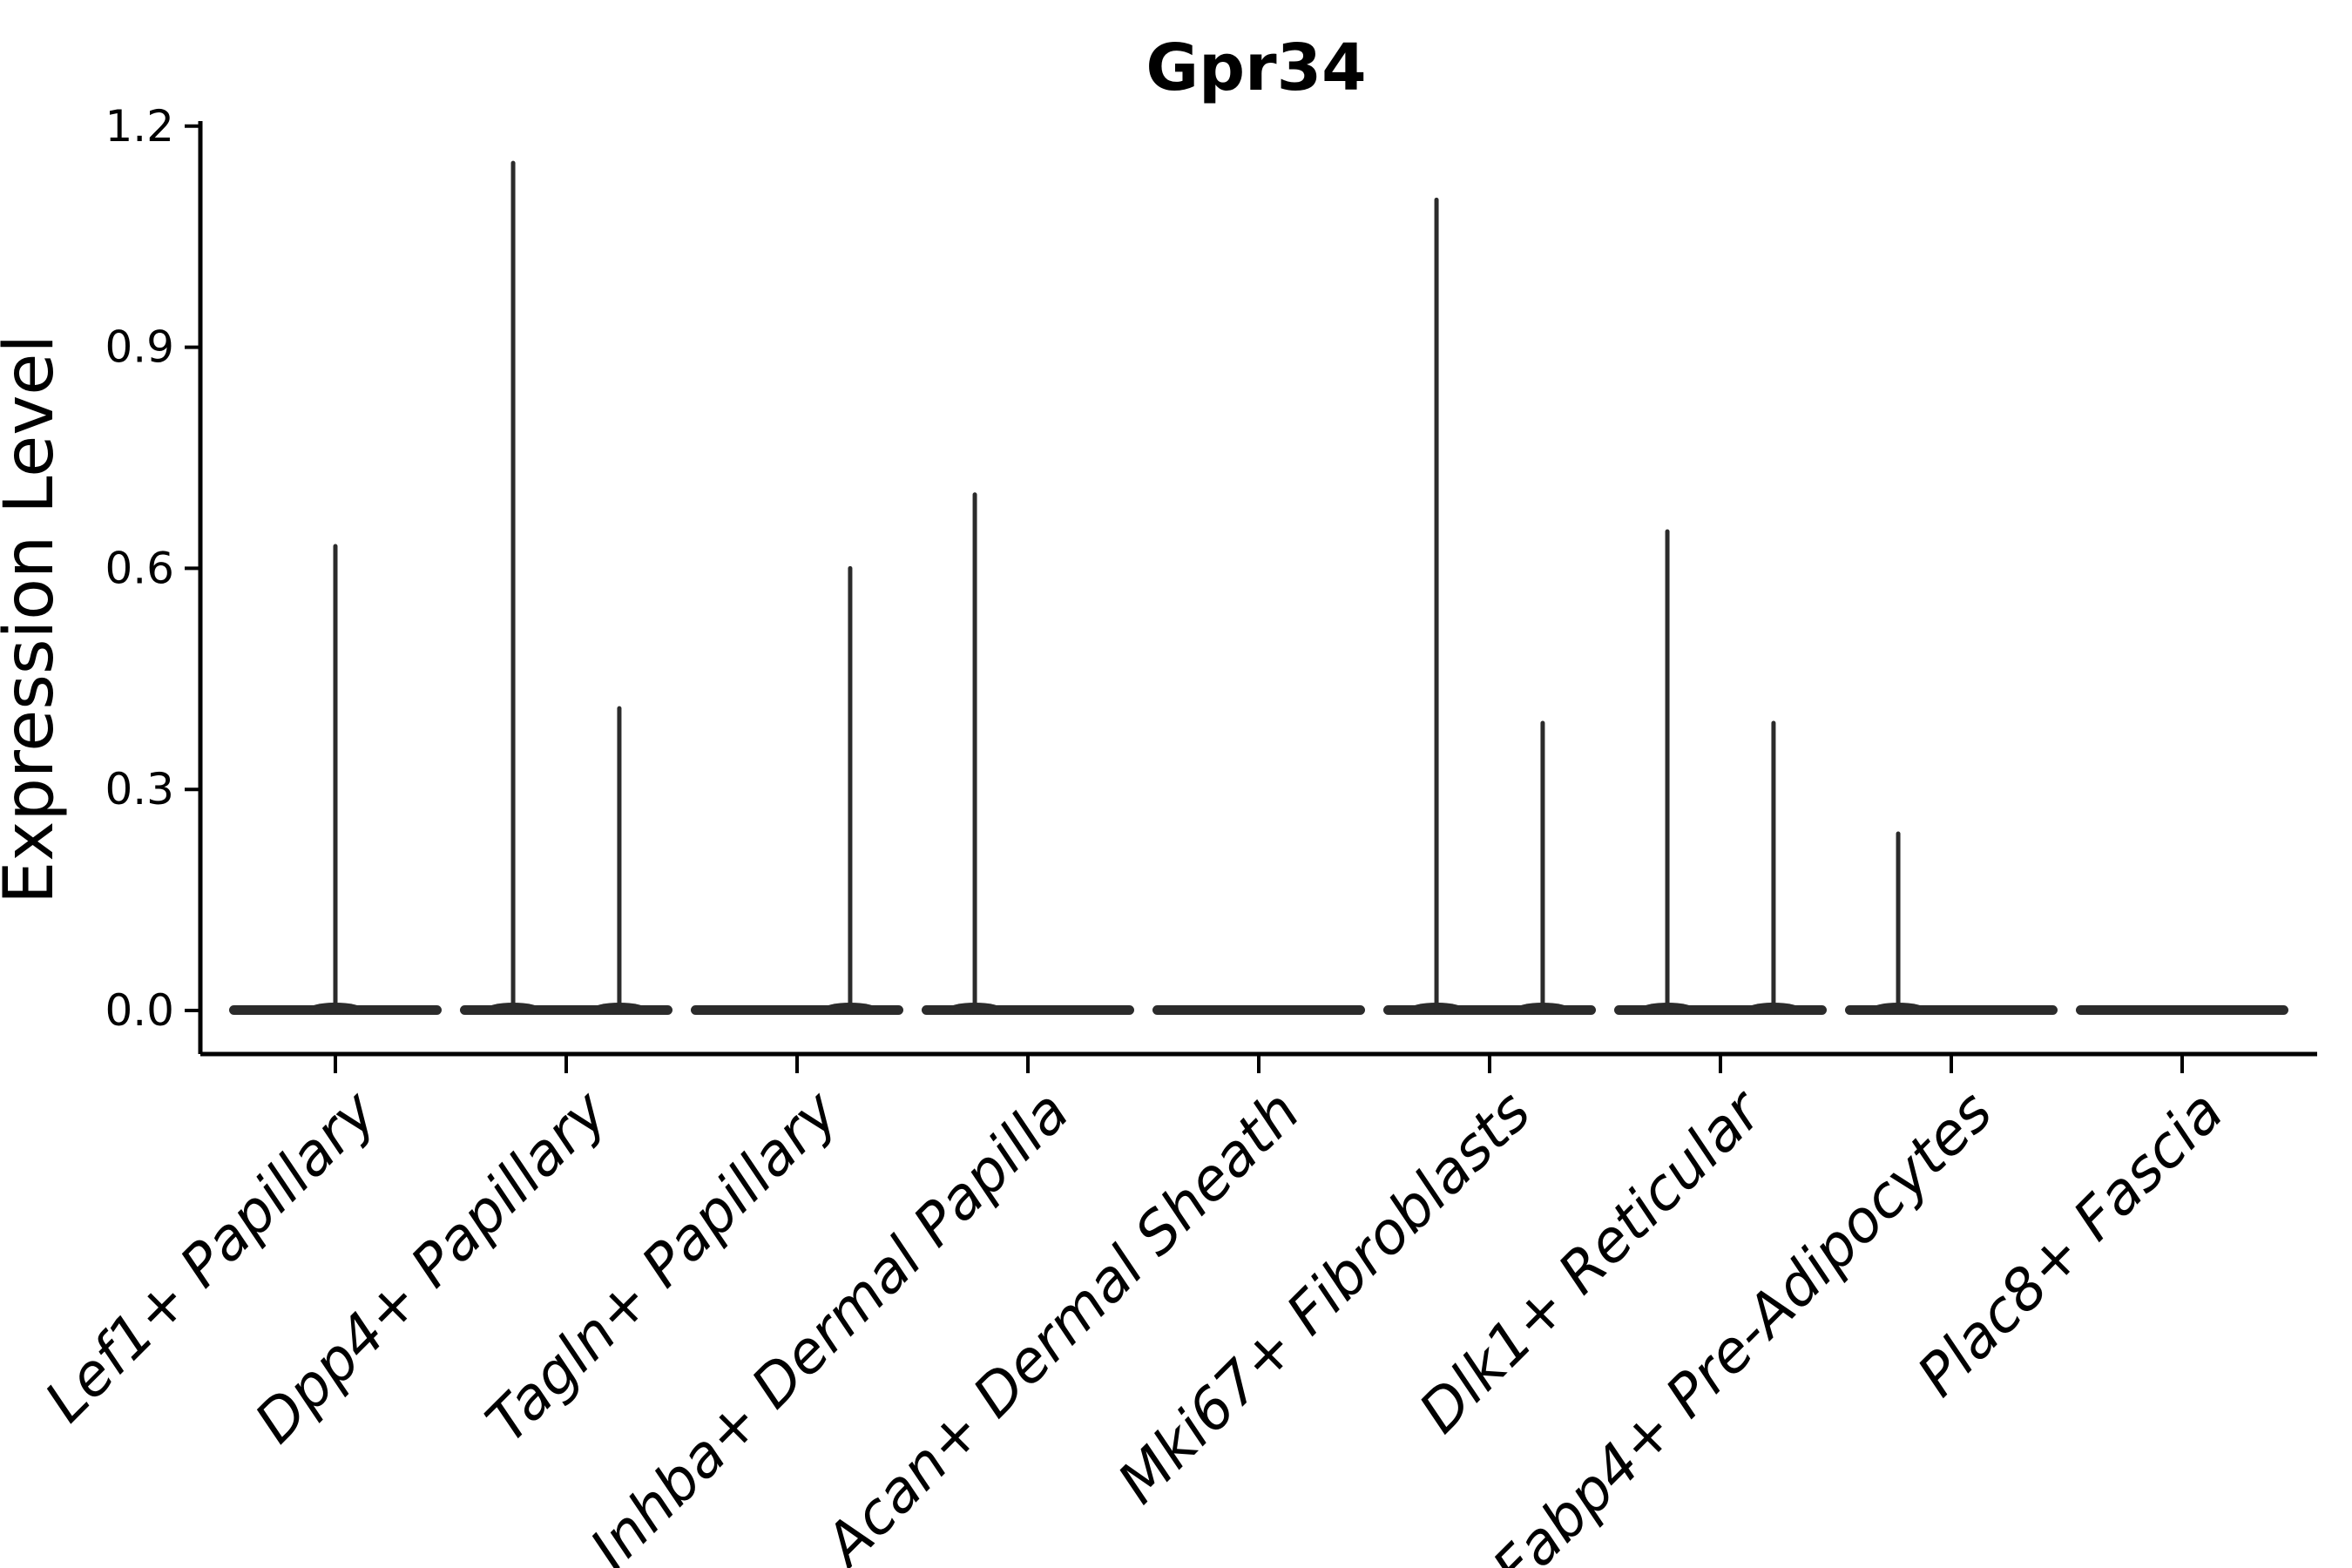 The image size is (2352, 1568). Describe the element at coordinates (1061, 1323) in the screenshot. I see `x-tick-label: Acan+ Dermal Sheath` at that location.